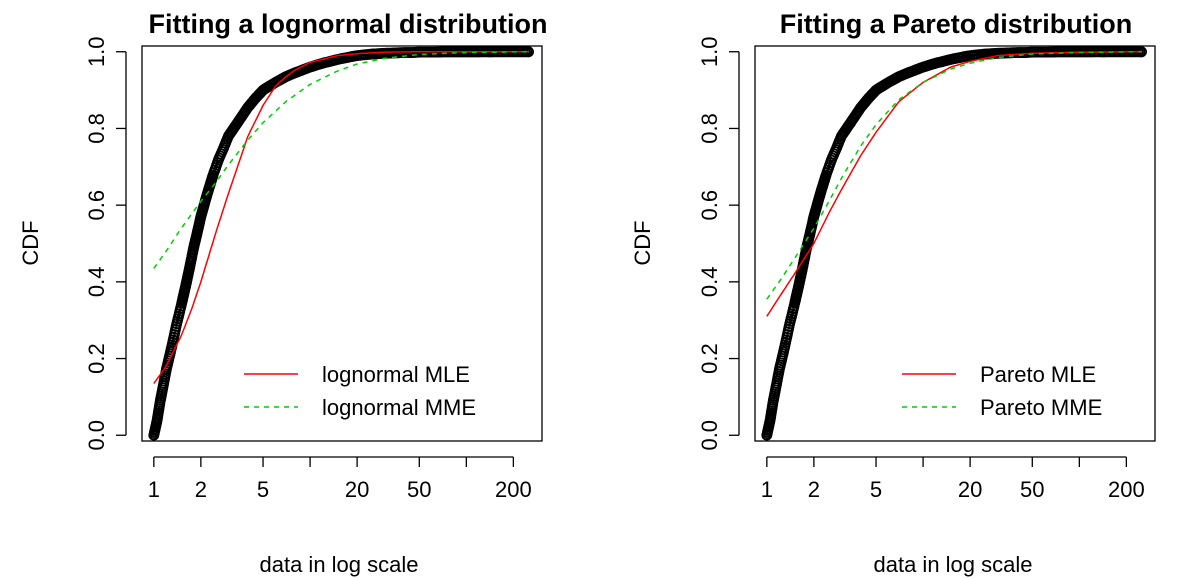 This screenshot has height=578, width=1177. Describe the element at coordinates (399, 407) in the screenshot. I see `legend-mme-label: lognormal MME` at that location.